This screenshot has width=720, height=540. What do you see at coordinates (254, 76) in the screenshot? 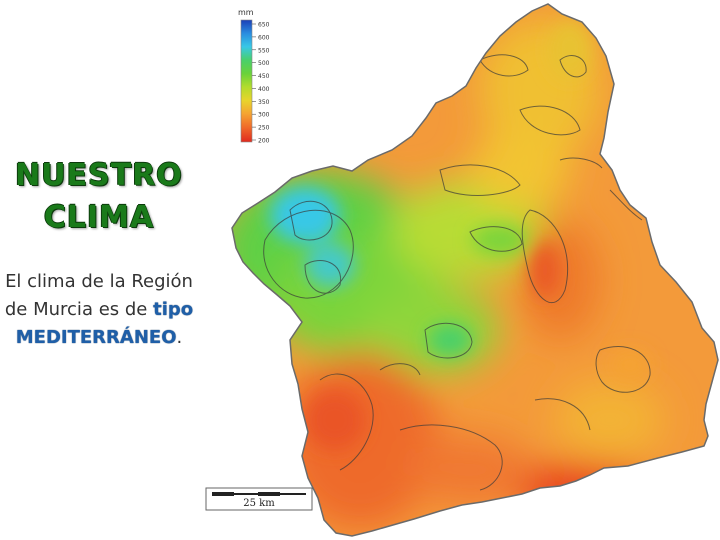
I see `precipitation-legend: mm 650 600 550 500 450 400 350 300 250 200` at bounding box center [254, 76].